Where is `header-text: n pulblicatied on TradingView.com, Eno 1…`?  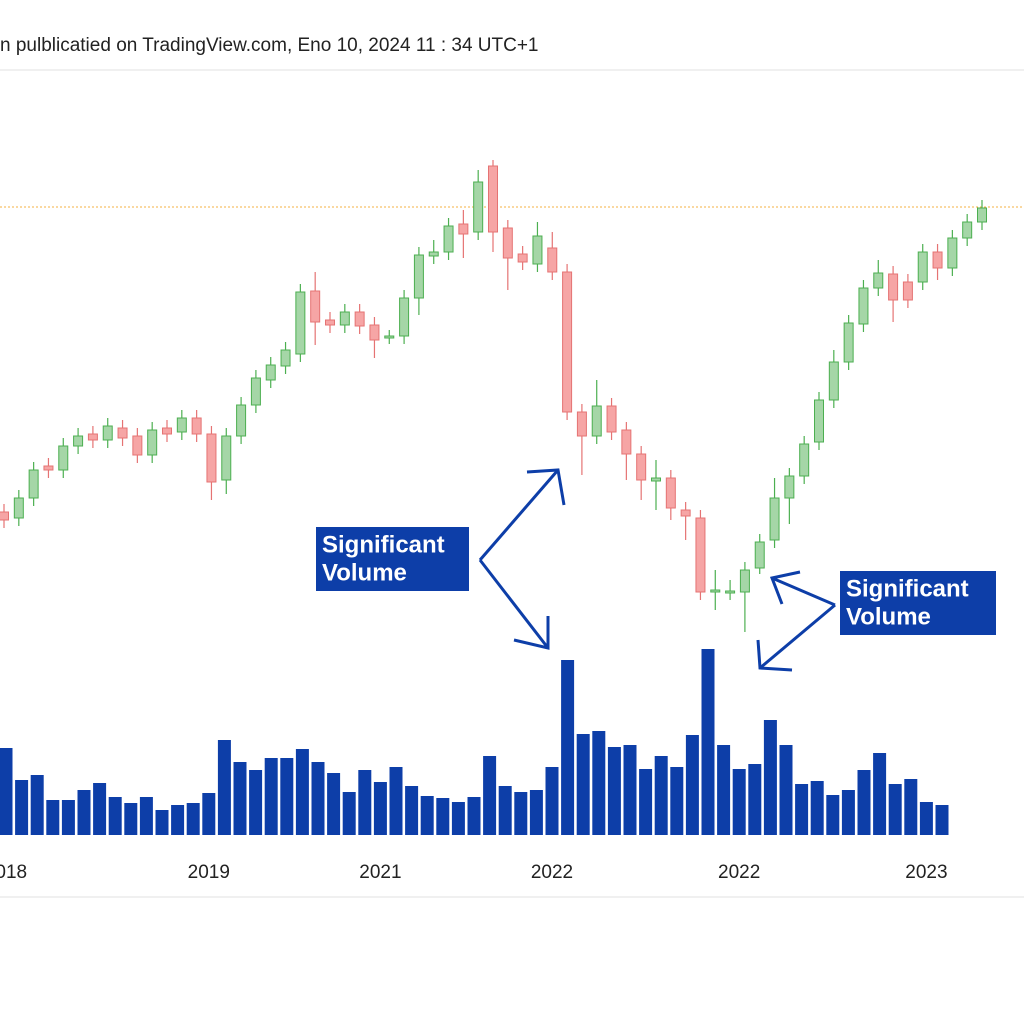
header-text: n pulblicatied on TradingView.com, Eno 1… is located at coordinates (269, 45).